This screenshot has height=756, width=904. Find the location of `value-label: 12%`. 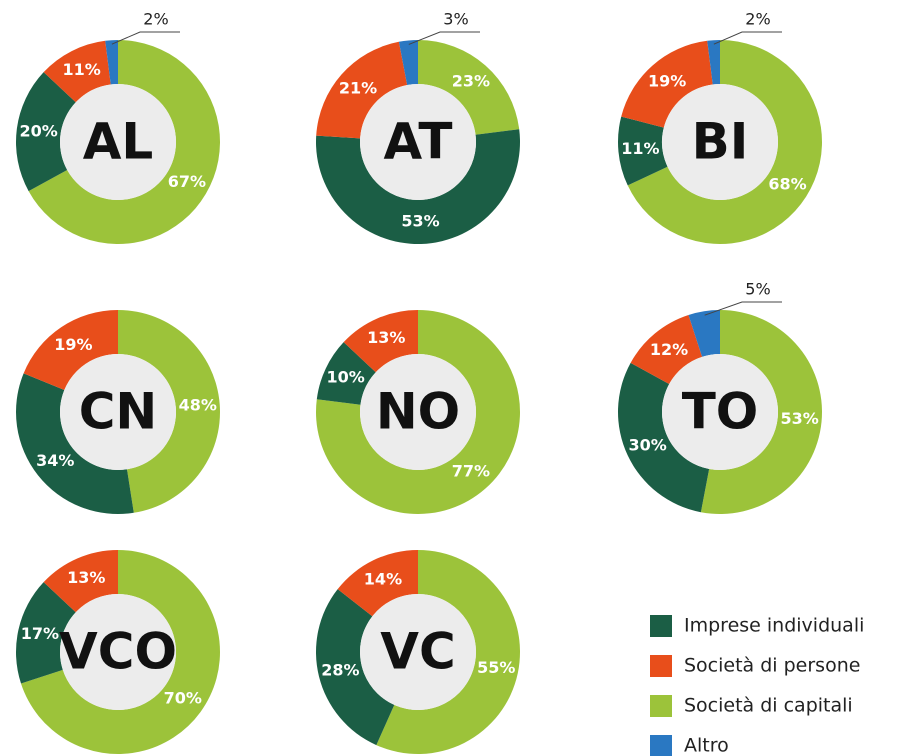

value-label: 12% is located at coordinates (669, 349).